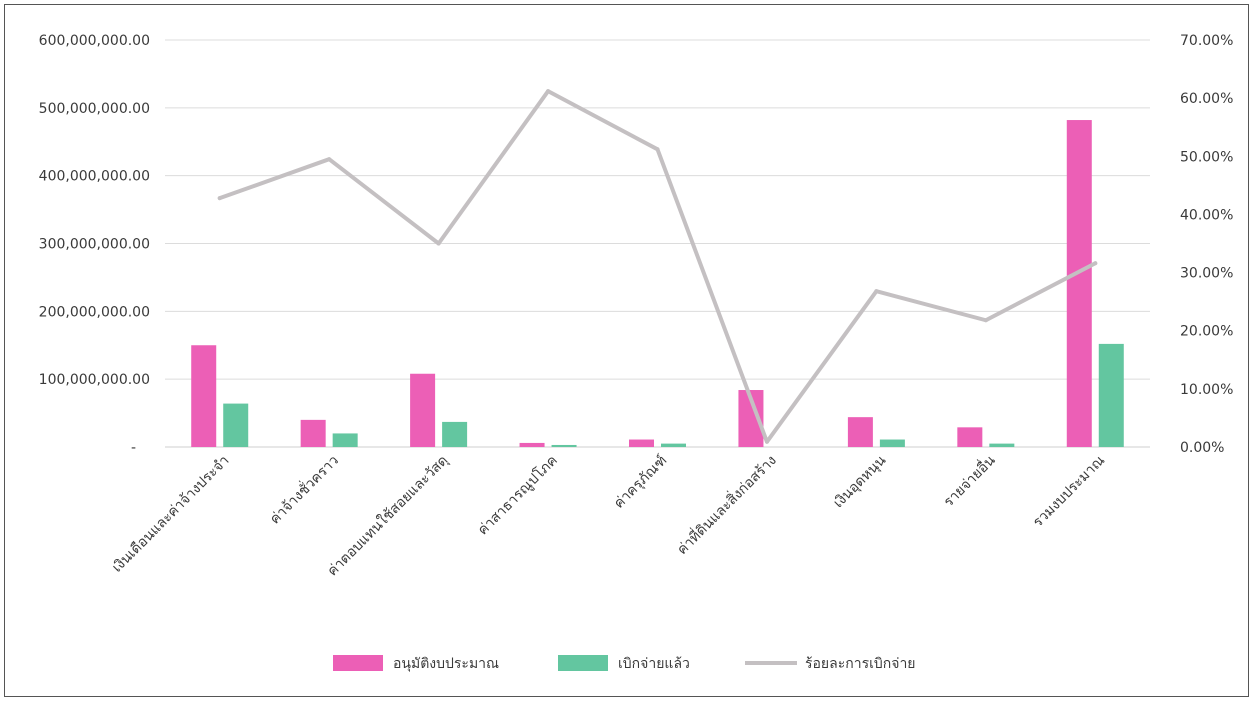 The image size is (1253, 701). Describe the element at coordinates (1206, 99) in the screenshot. I see `right-tick-label: 60.00%` at that location.